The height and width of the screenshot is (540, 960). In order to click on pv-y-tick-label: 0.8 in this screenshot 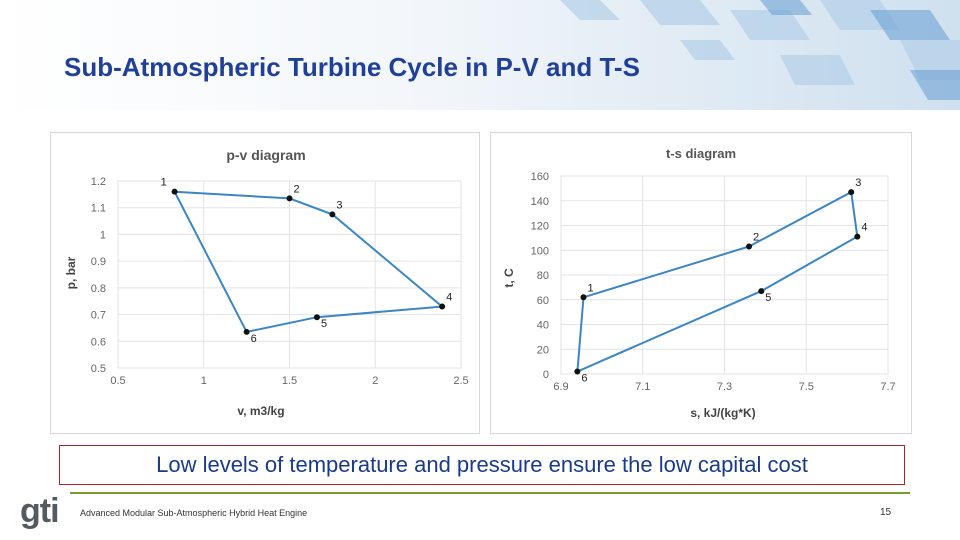, I will do `click(98, 289)`.